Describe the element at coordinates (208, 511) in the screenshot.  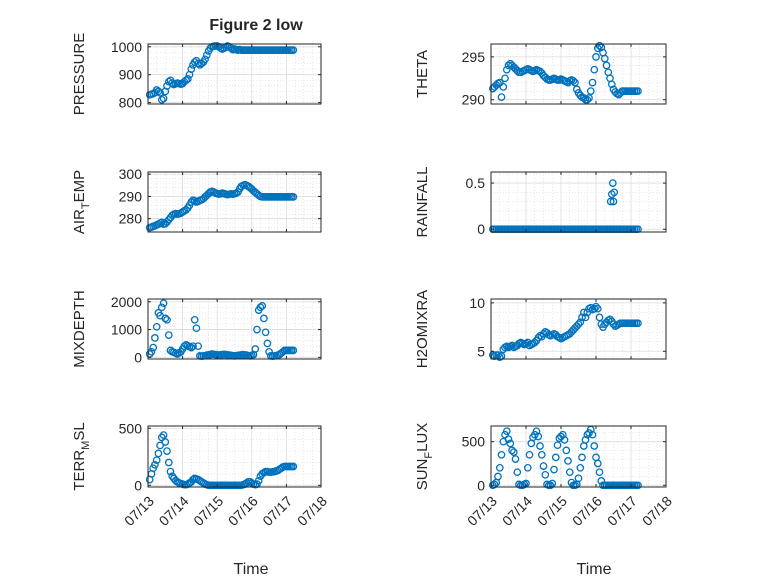
I see `x-tick-label: 07/15` at that location.